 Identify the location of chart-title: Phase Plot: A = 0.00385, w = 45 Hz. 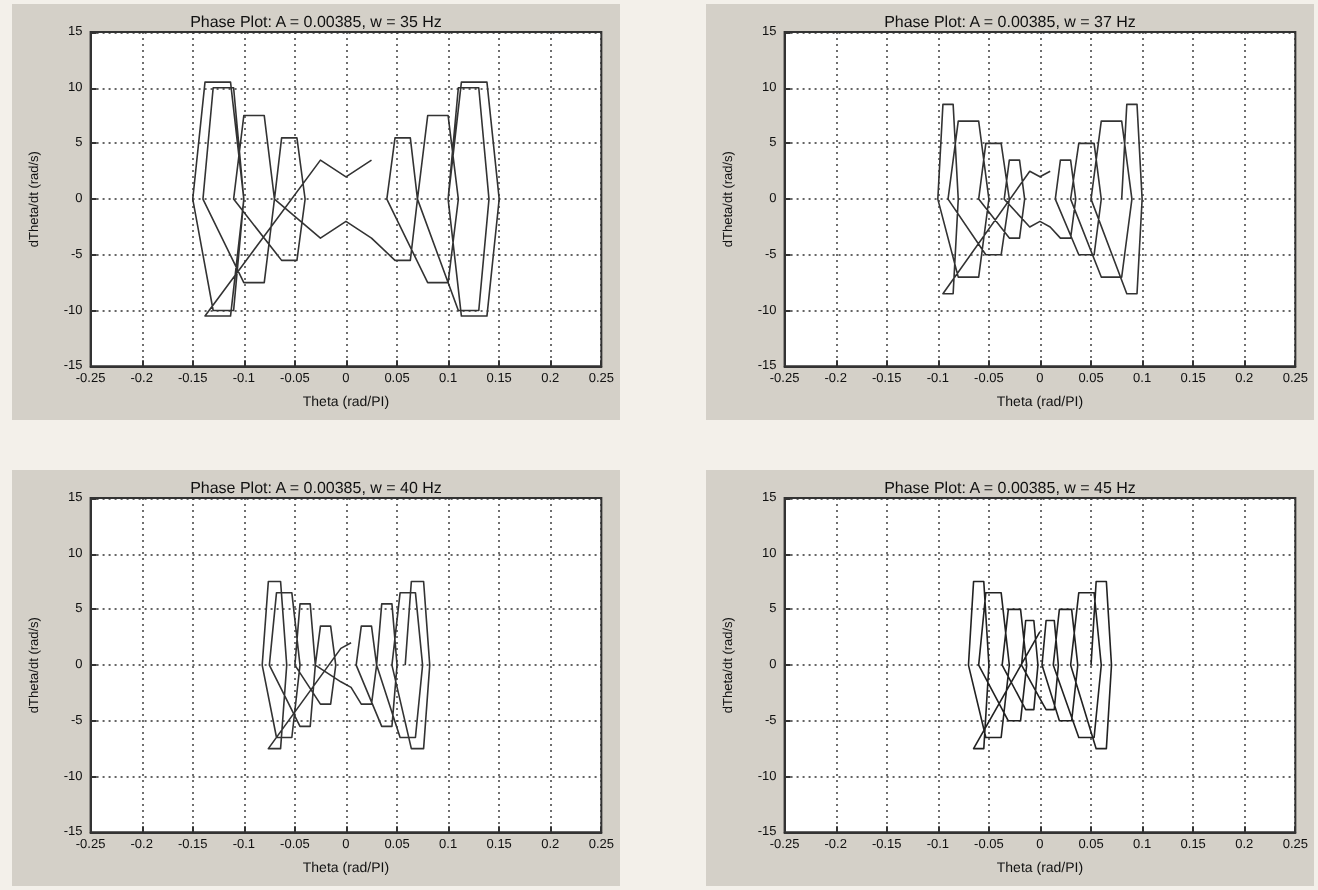
(1010, 488).